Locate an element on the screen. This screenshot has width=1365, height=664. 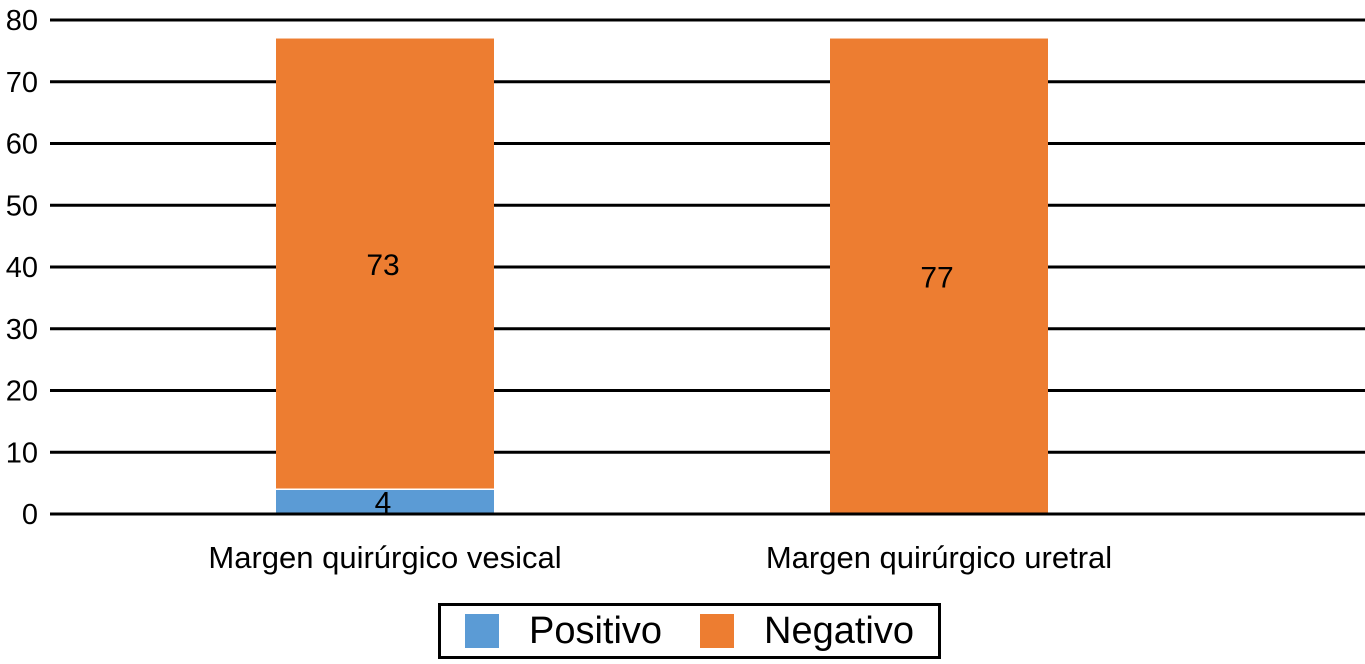
category-label-1: Margen quirúrgico uretral is located at coordinates (939, 557).